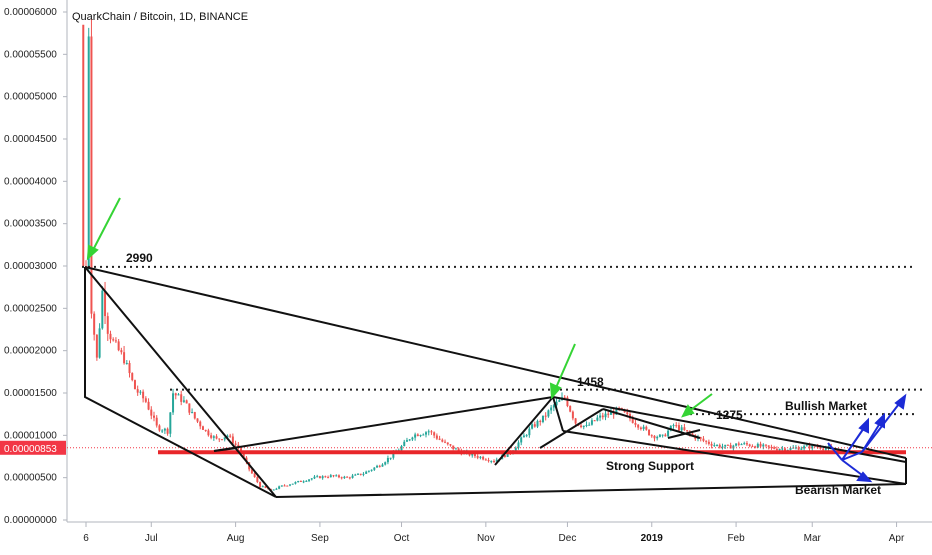 This screenshot has height=555, width=932. What do you see at coordinates (852, 456) in the screenshot?
I see `blue-arrow-mid` at bounding box center [852, 456].